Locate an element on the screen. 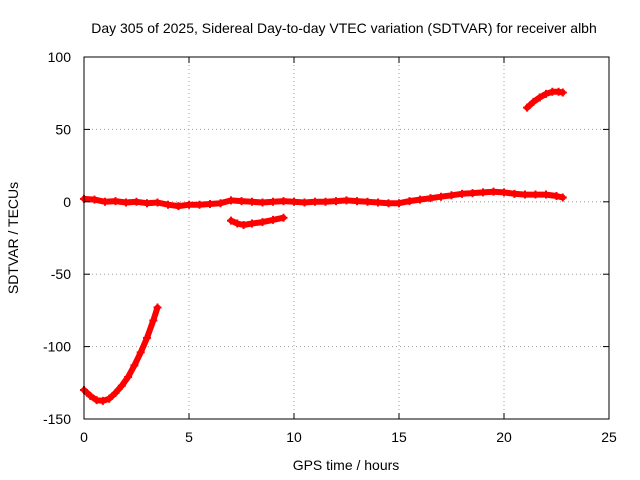 This screenshot has width=640, height=480. y-tick-label: 50 is located at coordinates (63, 129).